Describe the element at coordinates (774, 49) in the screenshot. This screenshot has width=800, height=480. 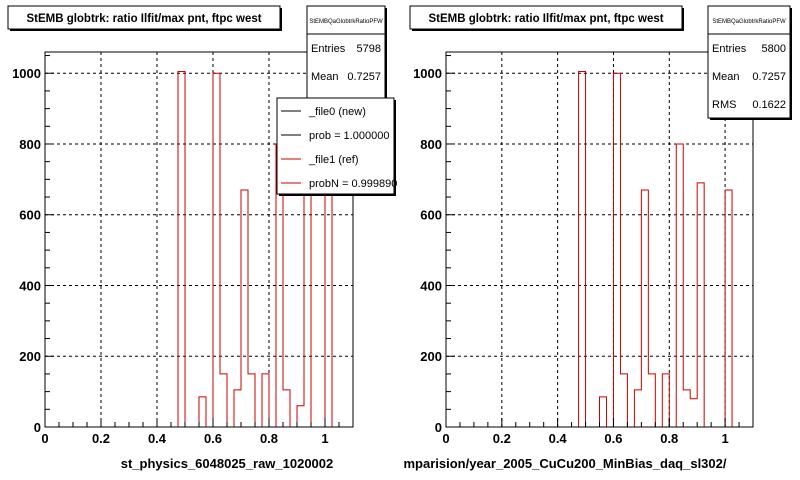
I see `stats-entries-value: 5800` at that location.